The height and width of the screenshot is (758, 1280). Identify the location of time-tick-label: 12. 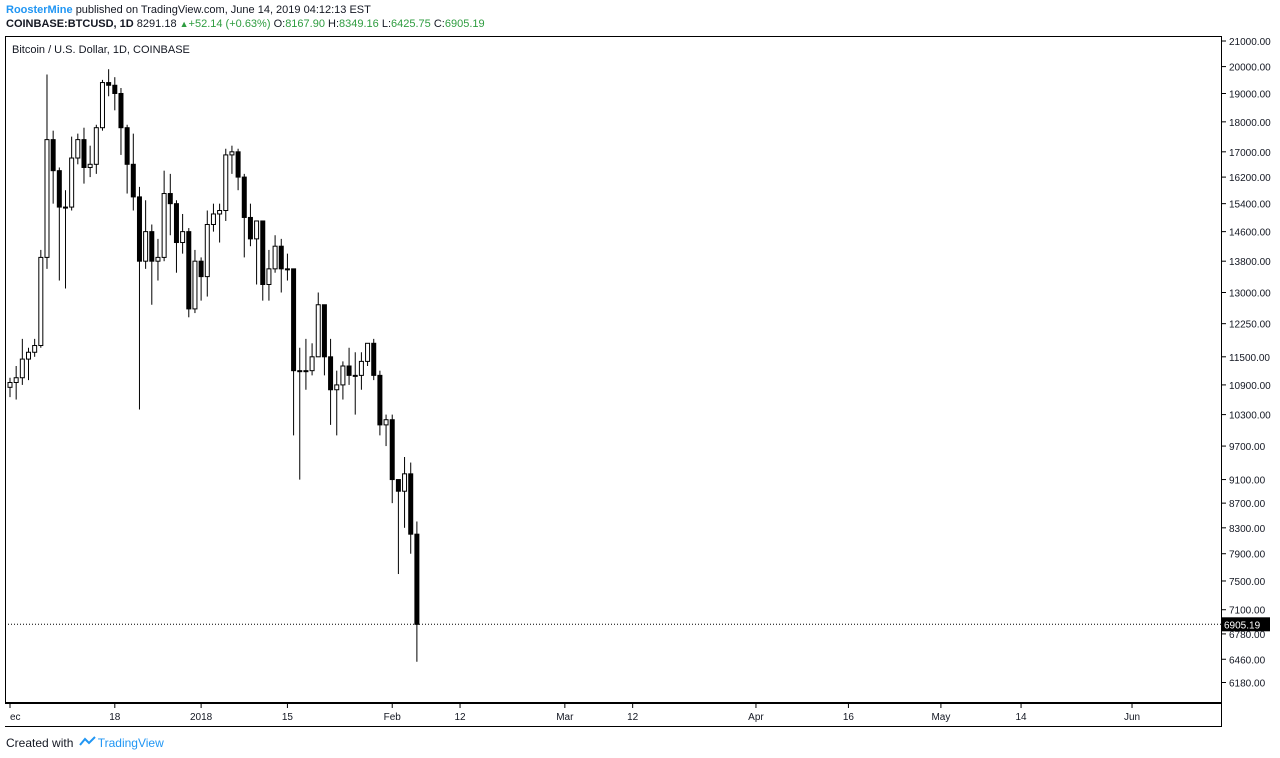
(460, 717).